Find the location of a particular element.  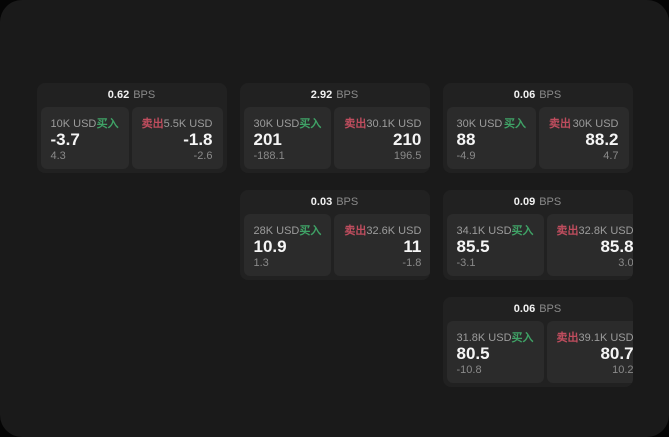

sell-quote-panel: 卖出 5.5K USD -1.8 -2.6 is located at coordinates (177, 138).